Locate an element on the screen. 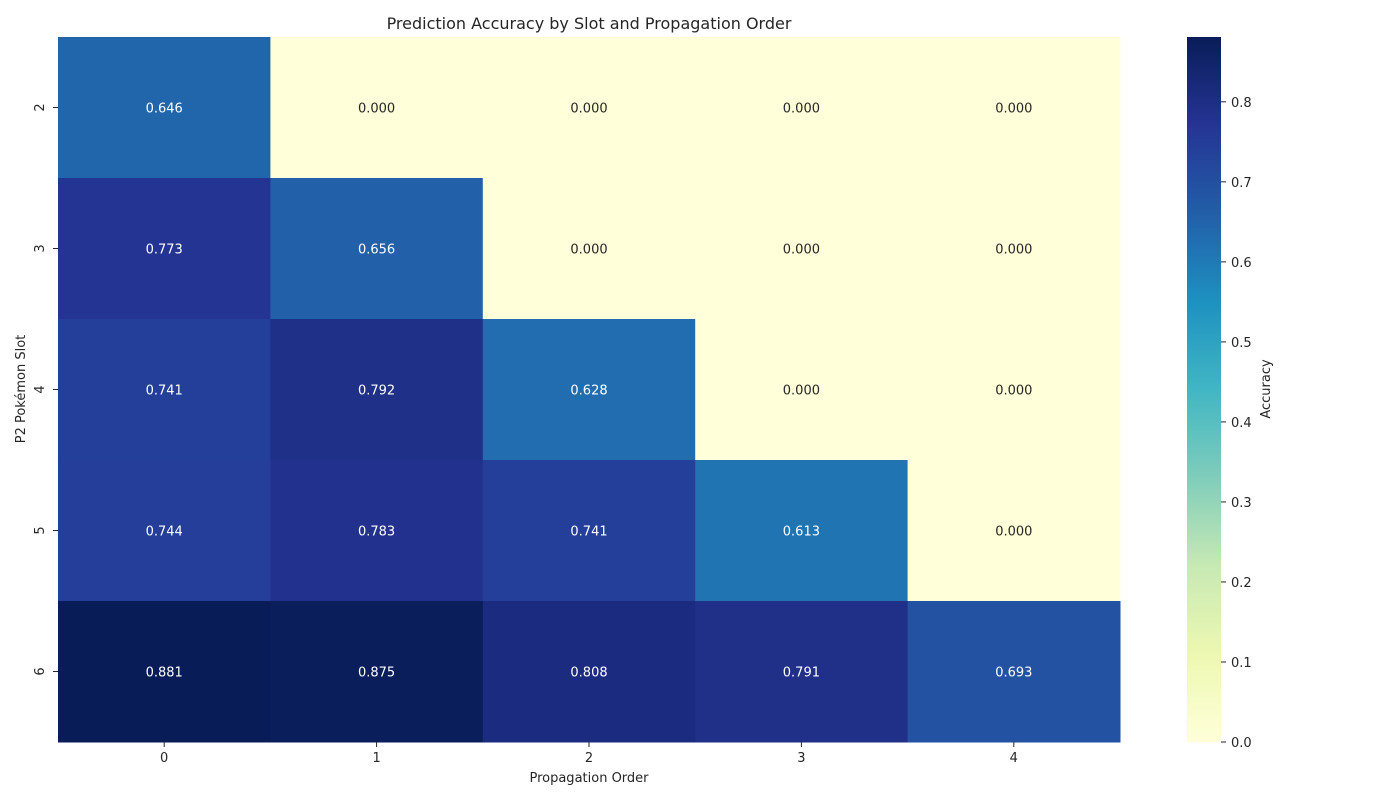  cell-value-label: 0.613 is located at coordinates (801, 532).